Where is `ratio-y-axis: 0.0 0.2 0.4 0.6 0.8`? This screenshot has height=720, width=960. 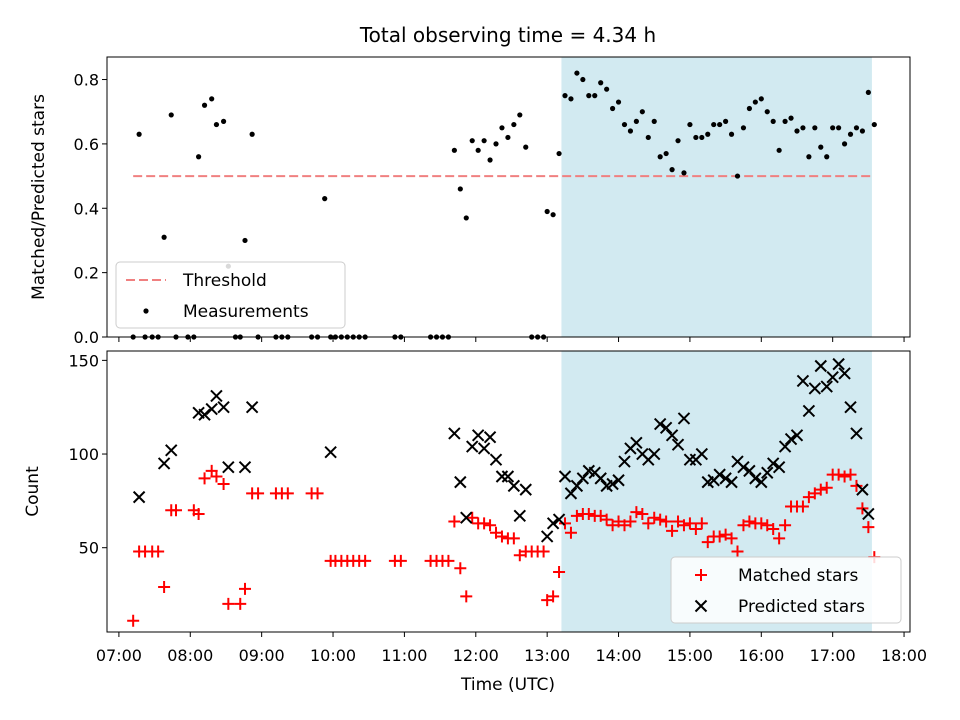 ratio-y-axis: 0.0 0.2 0.4 0.6 0.8 is located at coordinates (90, 209).